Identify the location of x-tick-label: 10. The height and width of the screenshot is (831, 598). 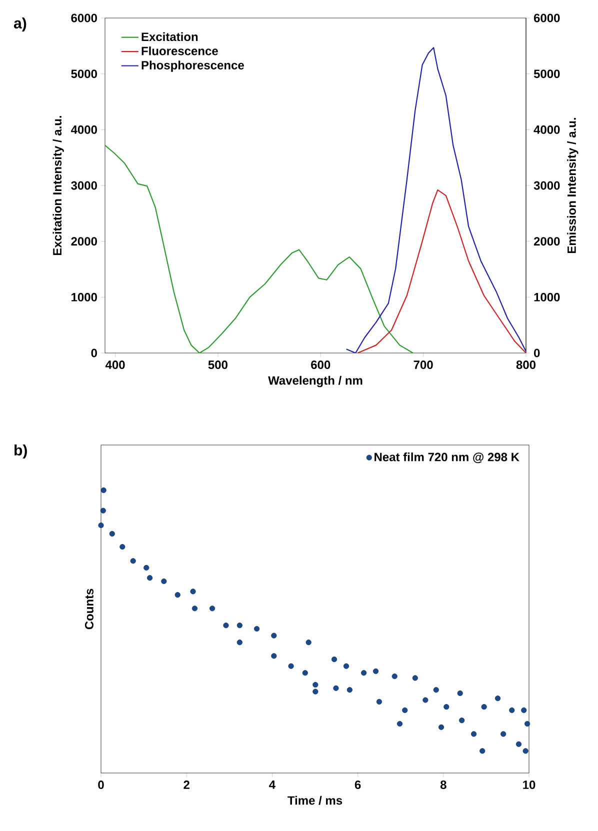
(529, 785).